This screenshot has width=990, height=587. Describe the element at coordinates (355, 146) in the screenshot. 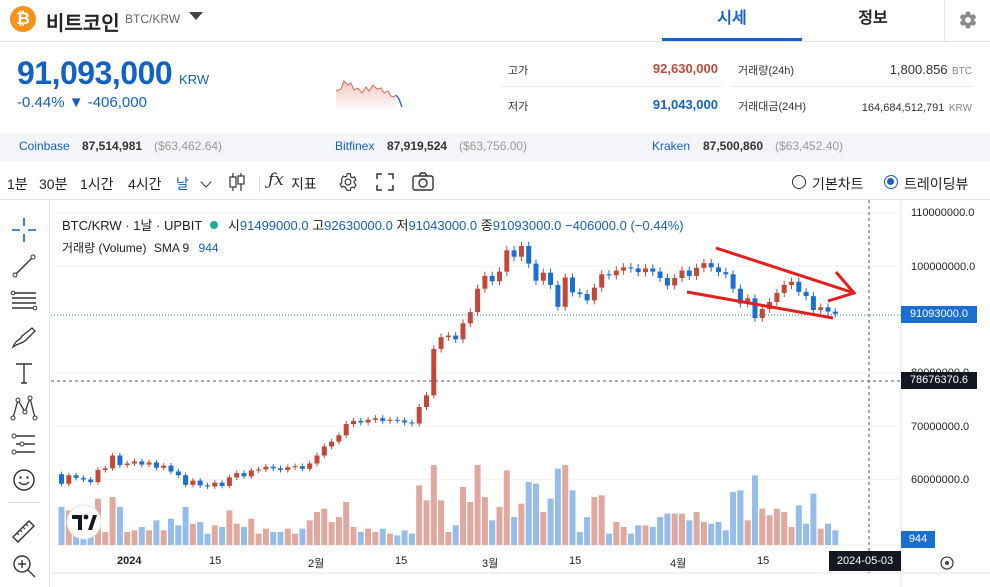

I see `exchange-bitfinex-name: Bitfinex` at that location.